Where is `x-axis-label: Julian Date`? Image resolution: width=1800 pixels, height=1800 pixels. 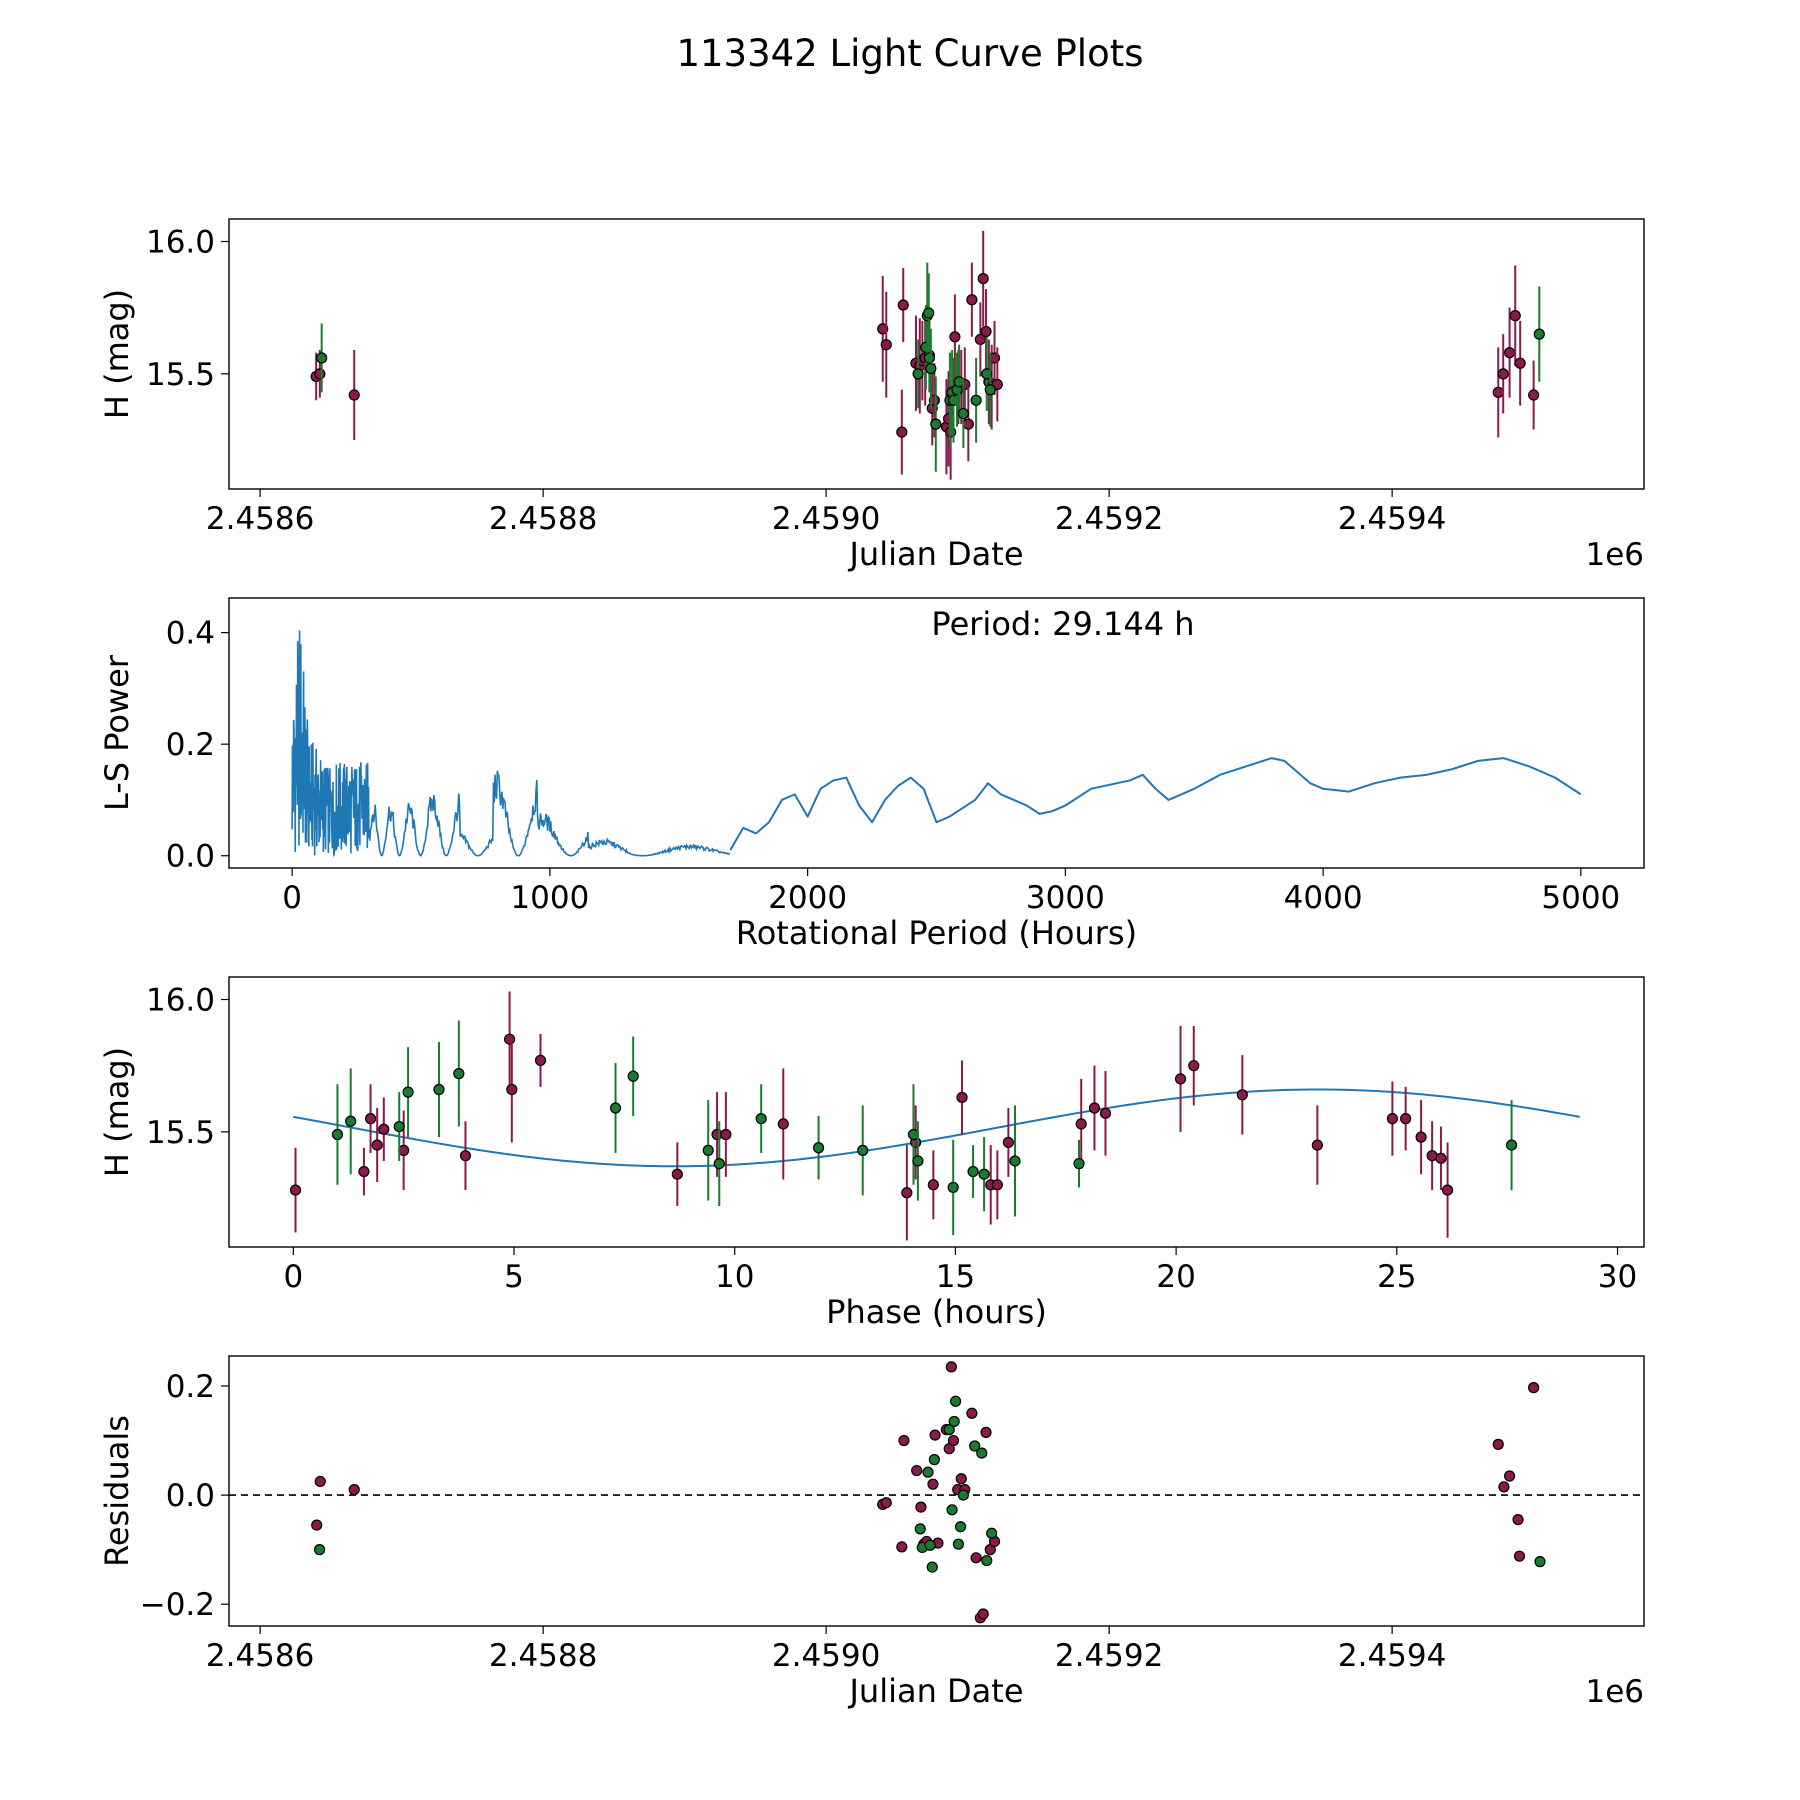 x-axis-label: Julian Date is located at coordinates (935, 1691).